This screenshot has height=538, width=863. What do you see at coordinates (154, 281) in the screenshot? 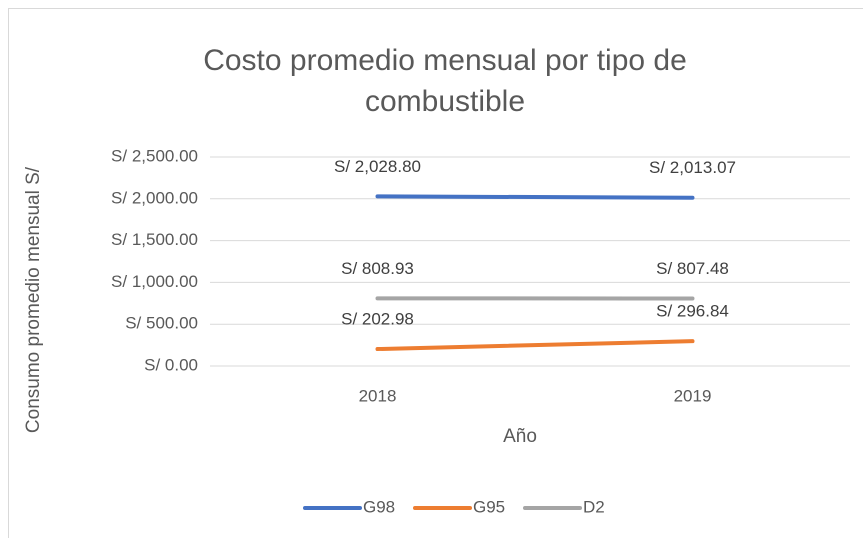
I see `y-tick-label: S/ 1,000.00` at bounding box center [154, 281].